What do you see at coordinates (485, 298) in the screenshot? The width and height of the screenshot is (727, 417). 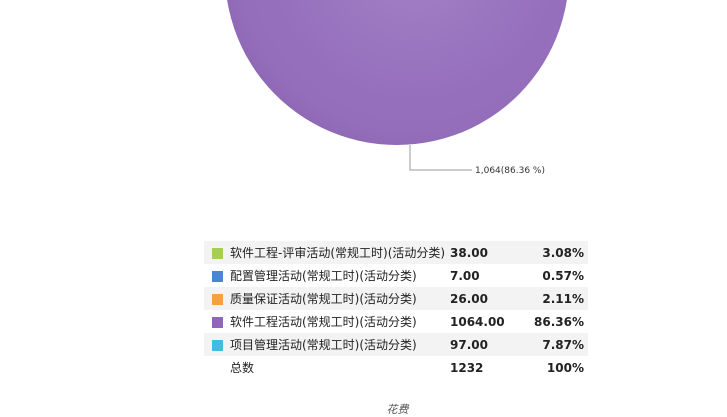 I see `legend-value: 26.00` at bounding box center [485, 298].